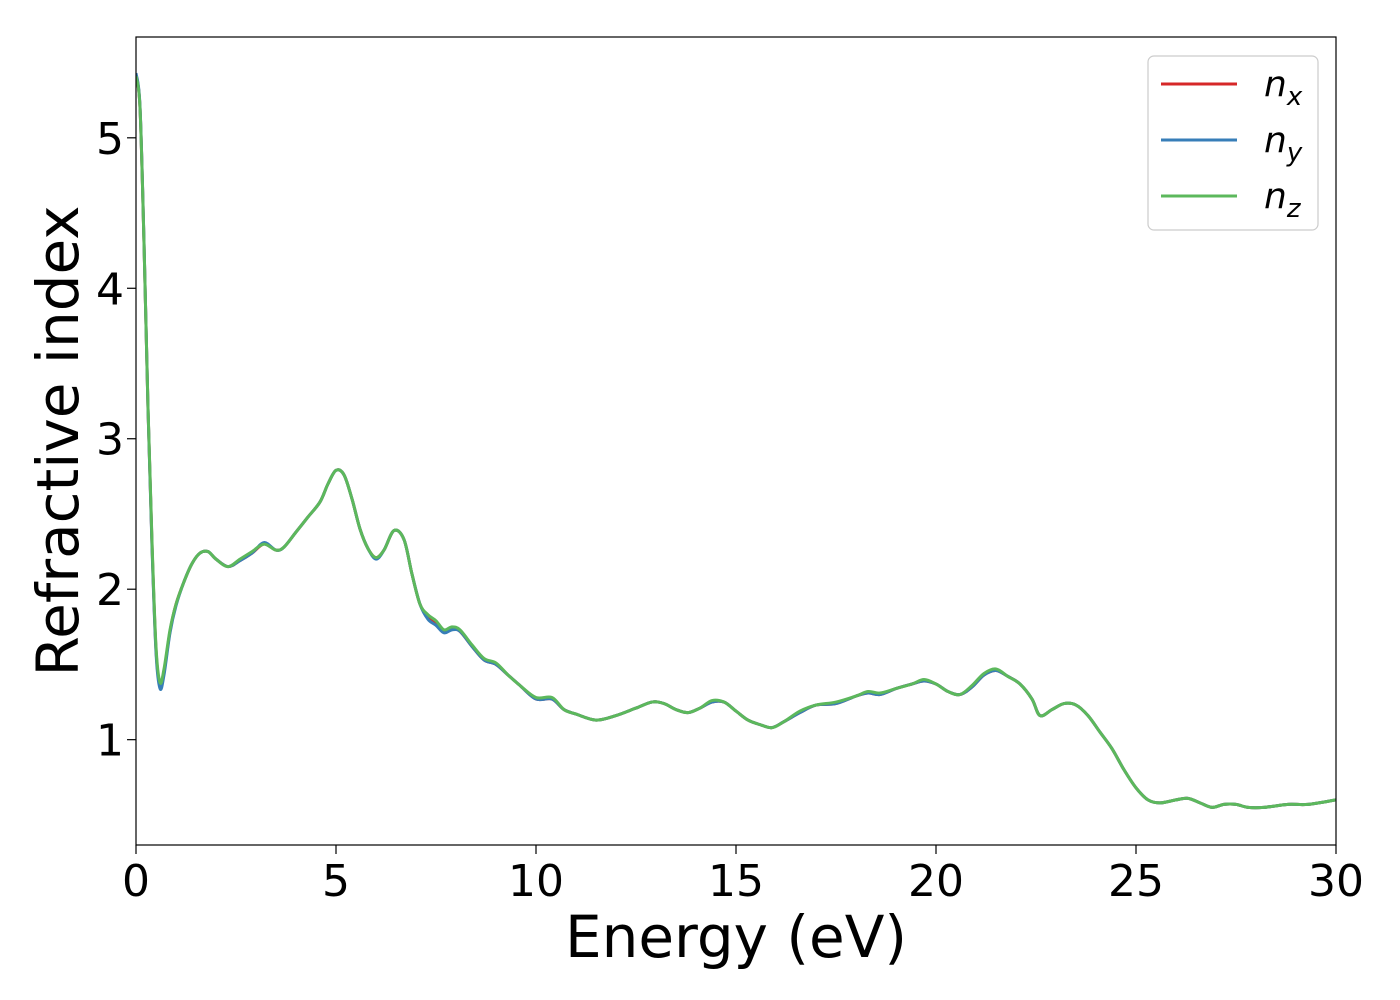  I want to click on legend: nx ny nz, so click(1233, 143).